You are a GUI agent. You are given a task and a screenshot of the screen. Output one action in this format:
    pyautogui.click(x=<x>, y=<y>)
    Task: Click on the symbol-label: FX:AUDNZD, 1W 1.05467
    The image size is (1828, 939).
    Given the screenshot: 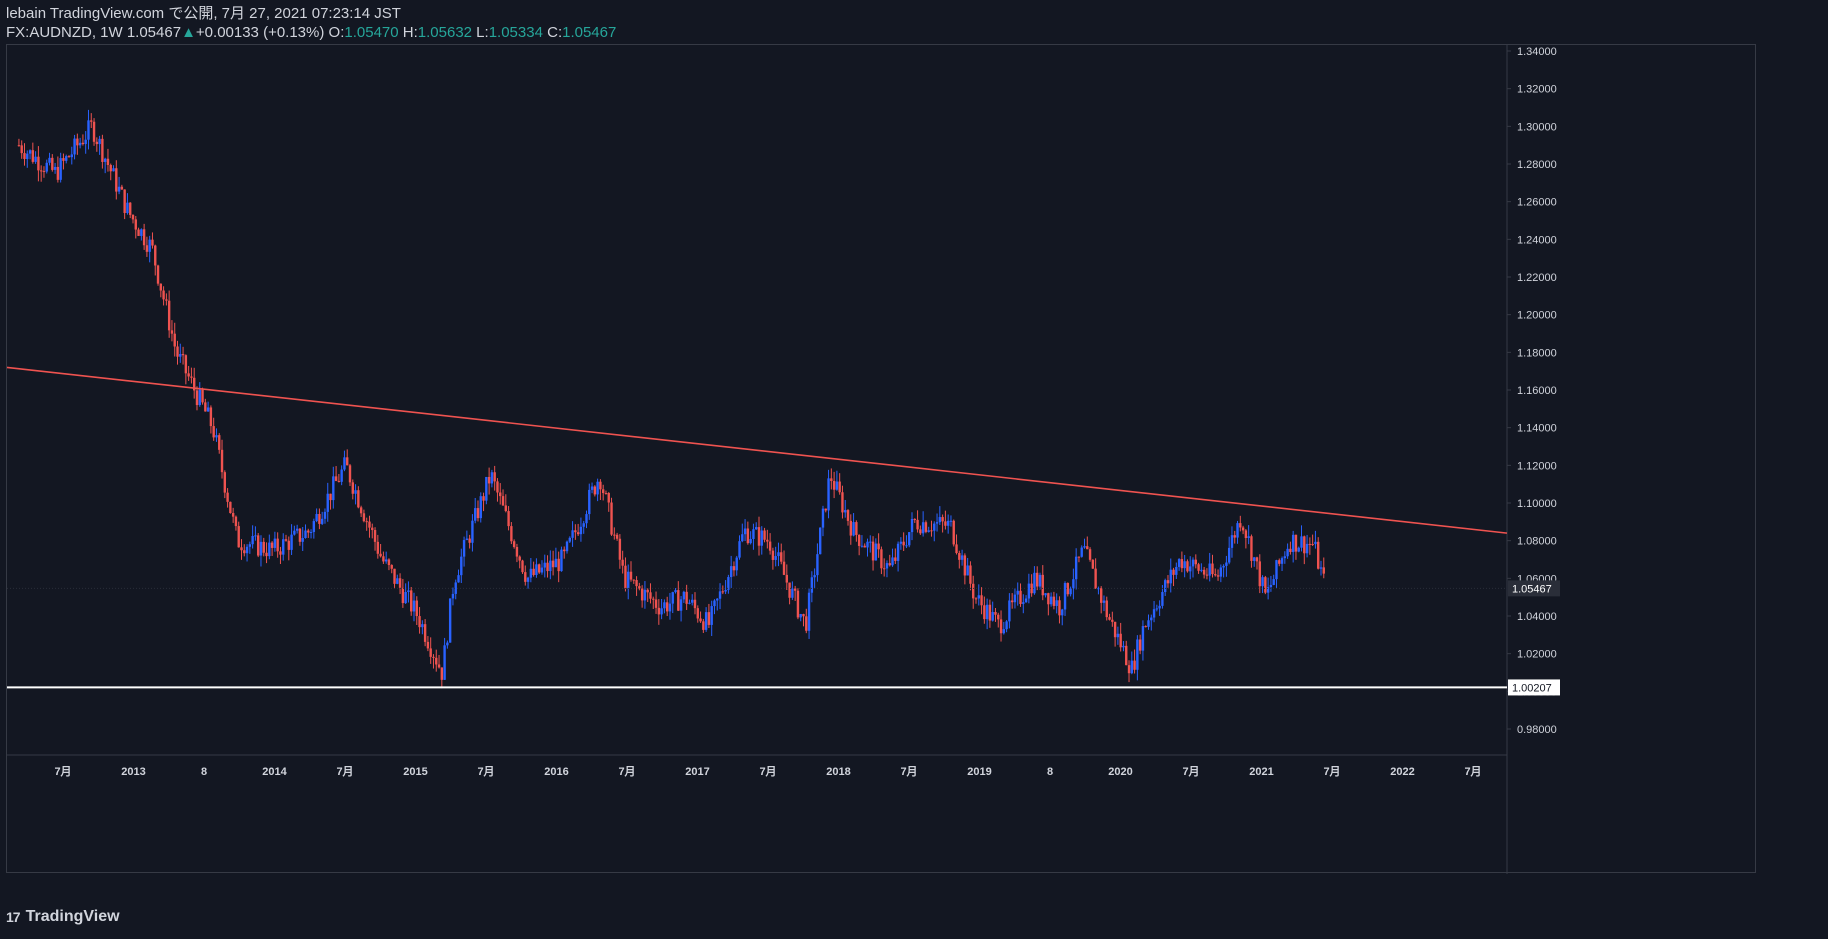 What is the action you would take?
    pyautogui.click(x=94, y=32)
    